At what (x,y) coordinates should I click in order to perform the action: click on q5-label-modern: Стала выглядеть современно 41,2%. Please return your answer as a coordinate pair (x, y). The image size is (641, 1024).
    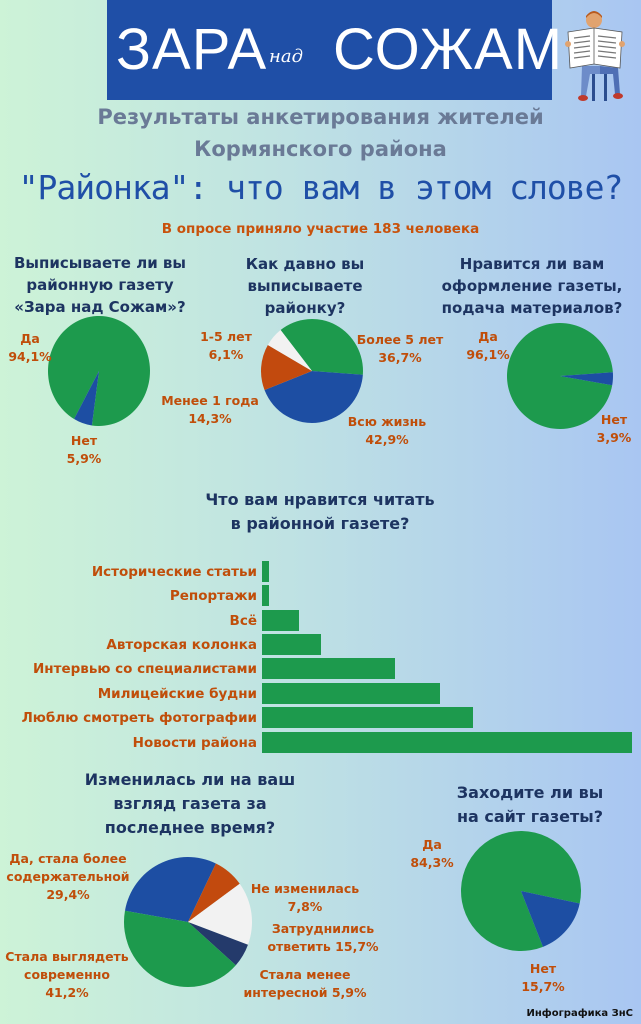
    Looking at the image, I should click on (67, 975).